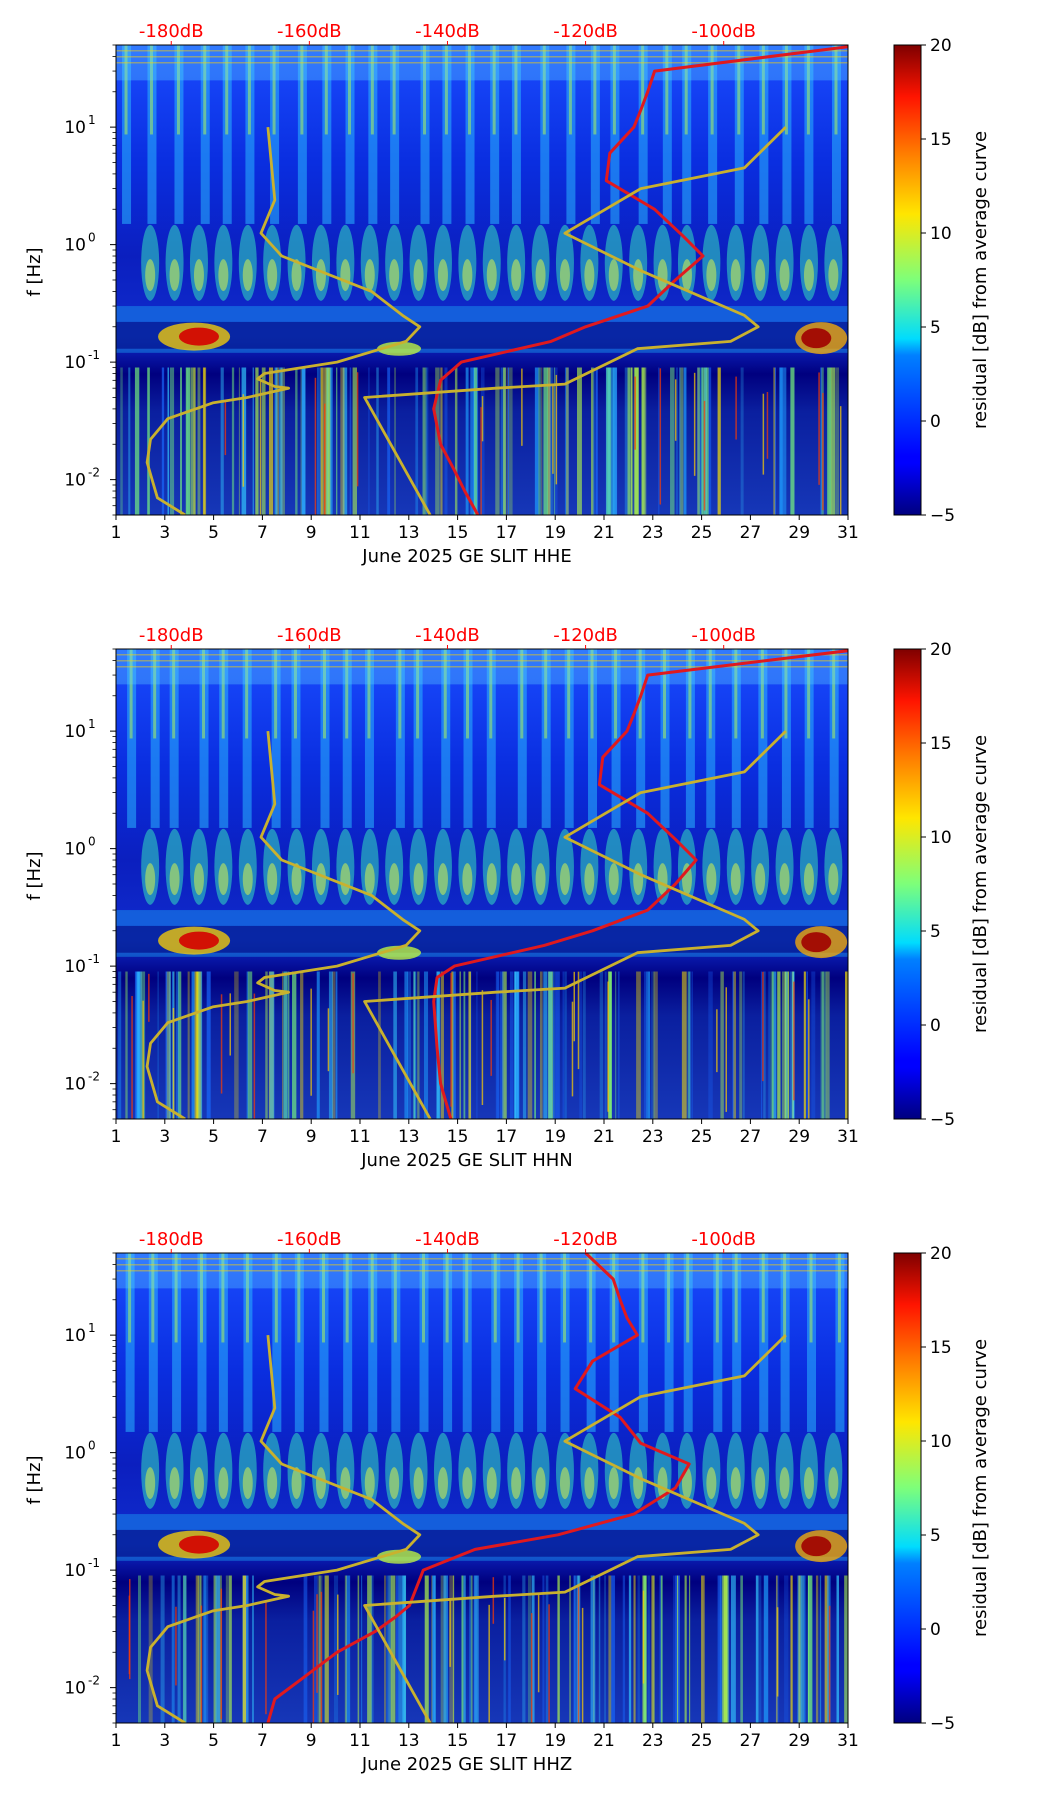 The width and height of the screenshot is (1052, 1806). Describe the element at coordinates (942, 1724) in the screenshot. I see `colorbar-tick-label: −5` at that location.